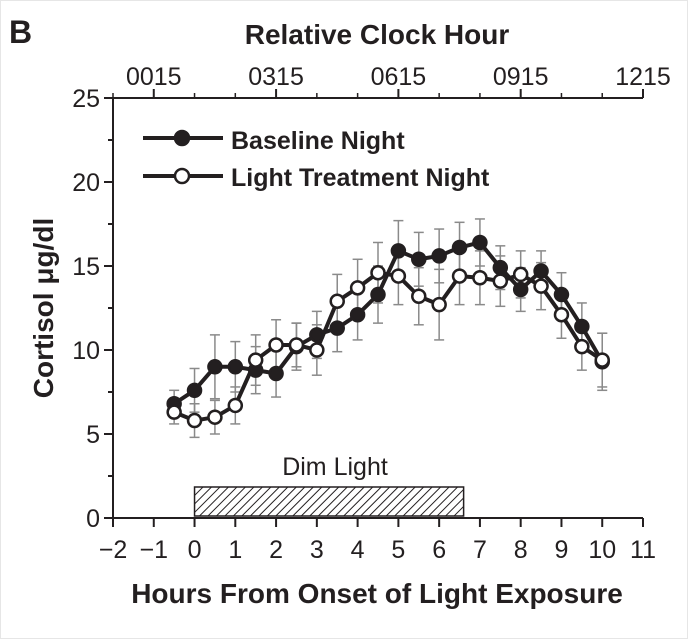 The width and height of the screenshot is (688, 640). Describe the element at coordinates (86, 351) in the screenshot. I see `y-tick-label: 10` at that location.